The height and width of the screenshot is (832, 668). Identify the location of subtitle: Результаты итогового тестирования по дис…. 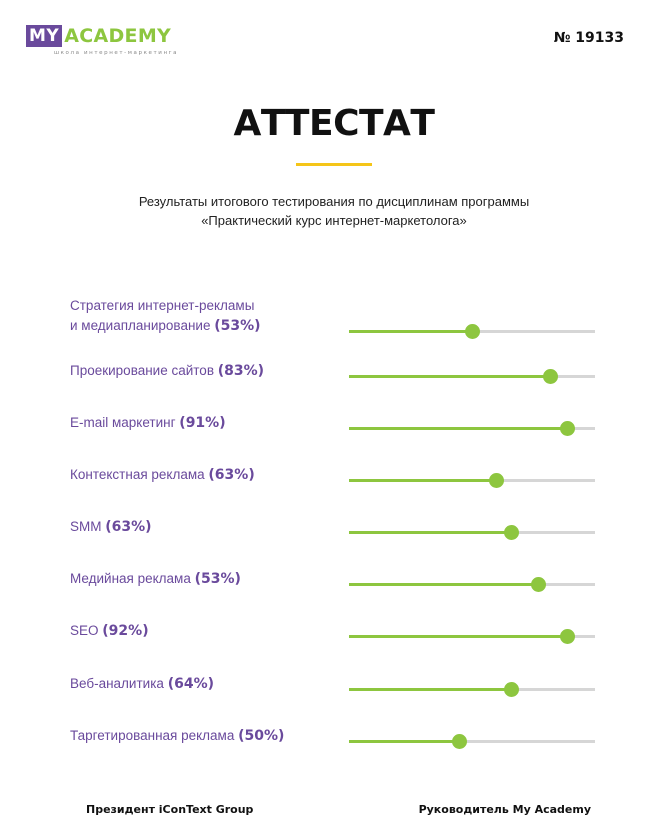
(334, 211).